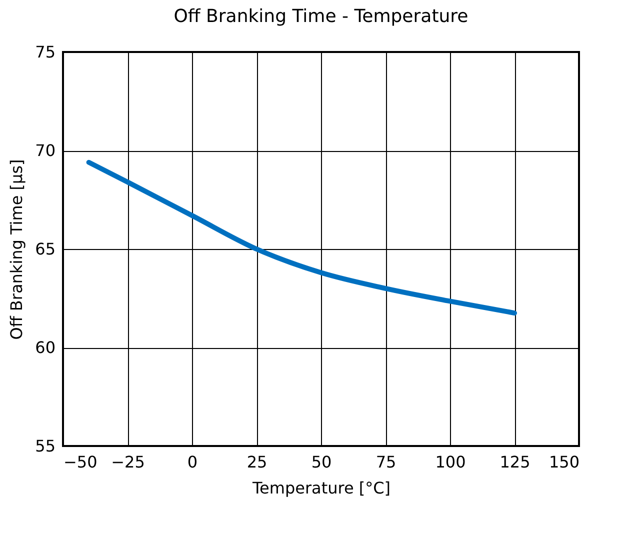 This screenshot has height=541, width=627. What do you see at coordinates (386, 462) in the screenshot?
I see `x-tick-label: 75` at bounding box center [386, 462].